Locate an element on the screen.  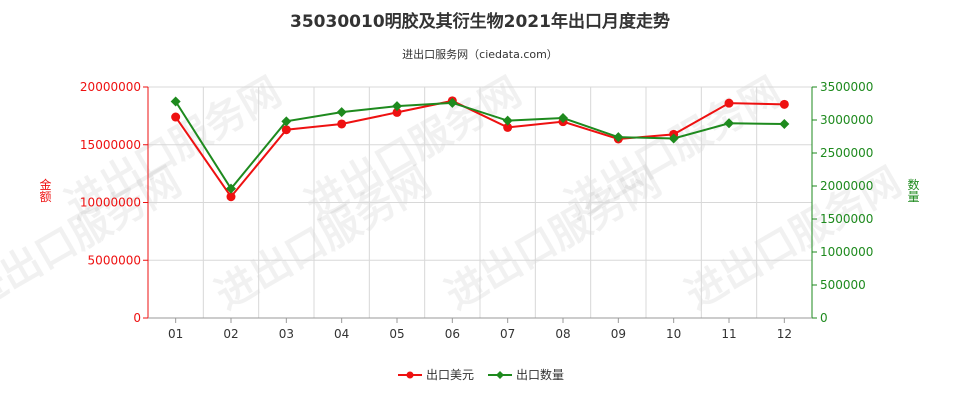
right-tick-label: 3000000 is located at coordinates (846, 120).